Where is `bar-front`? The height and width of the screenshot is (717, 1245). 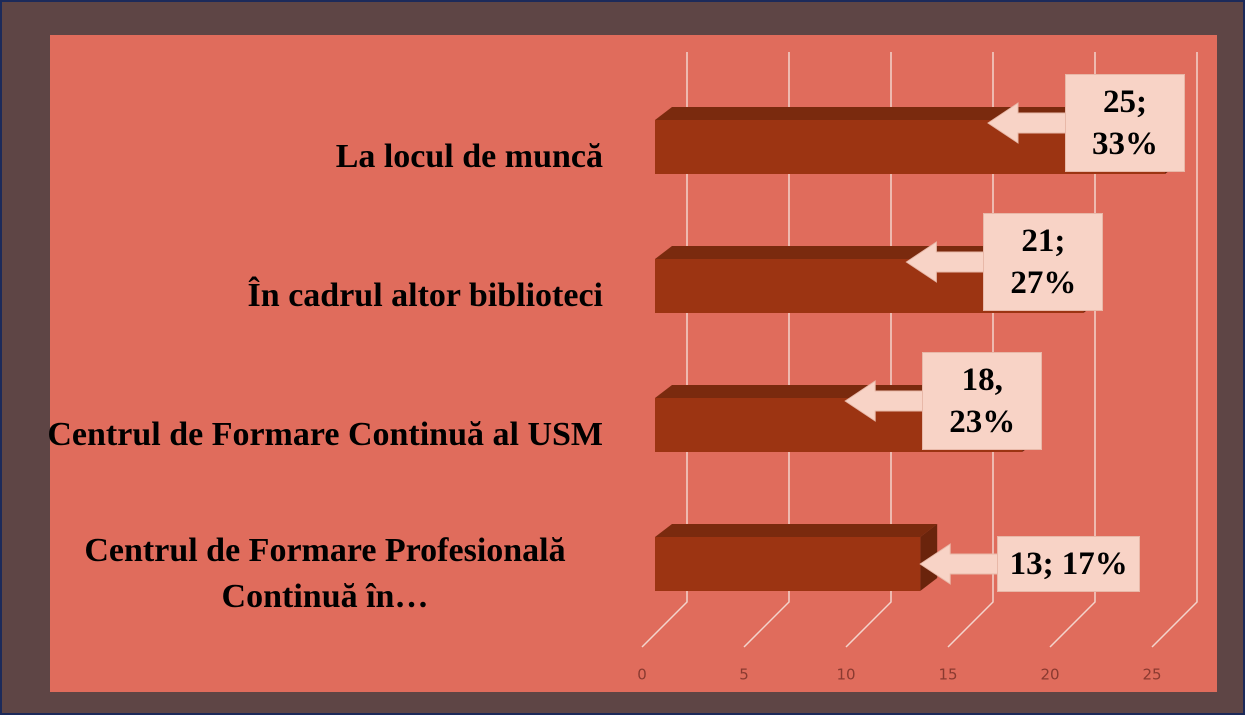
bar-front is located at coordinates (788, 564).